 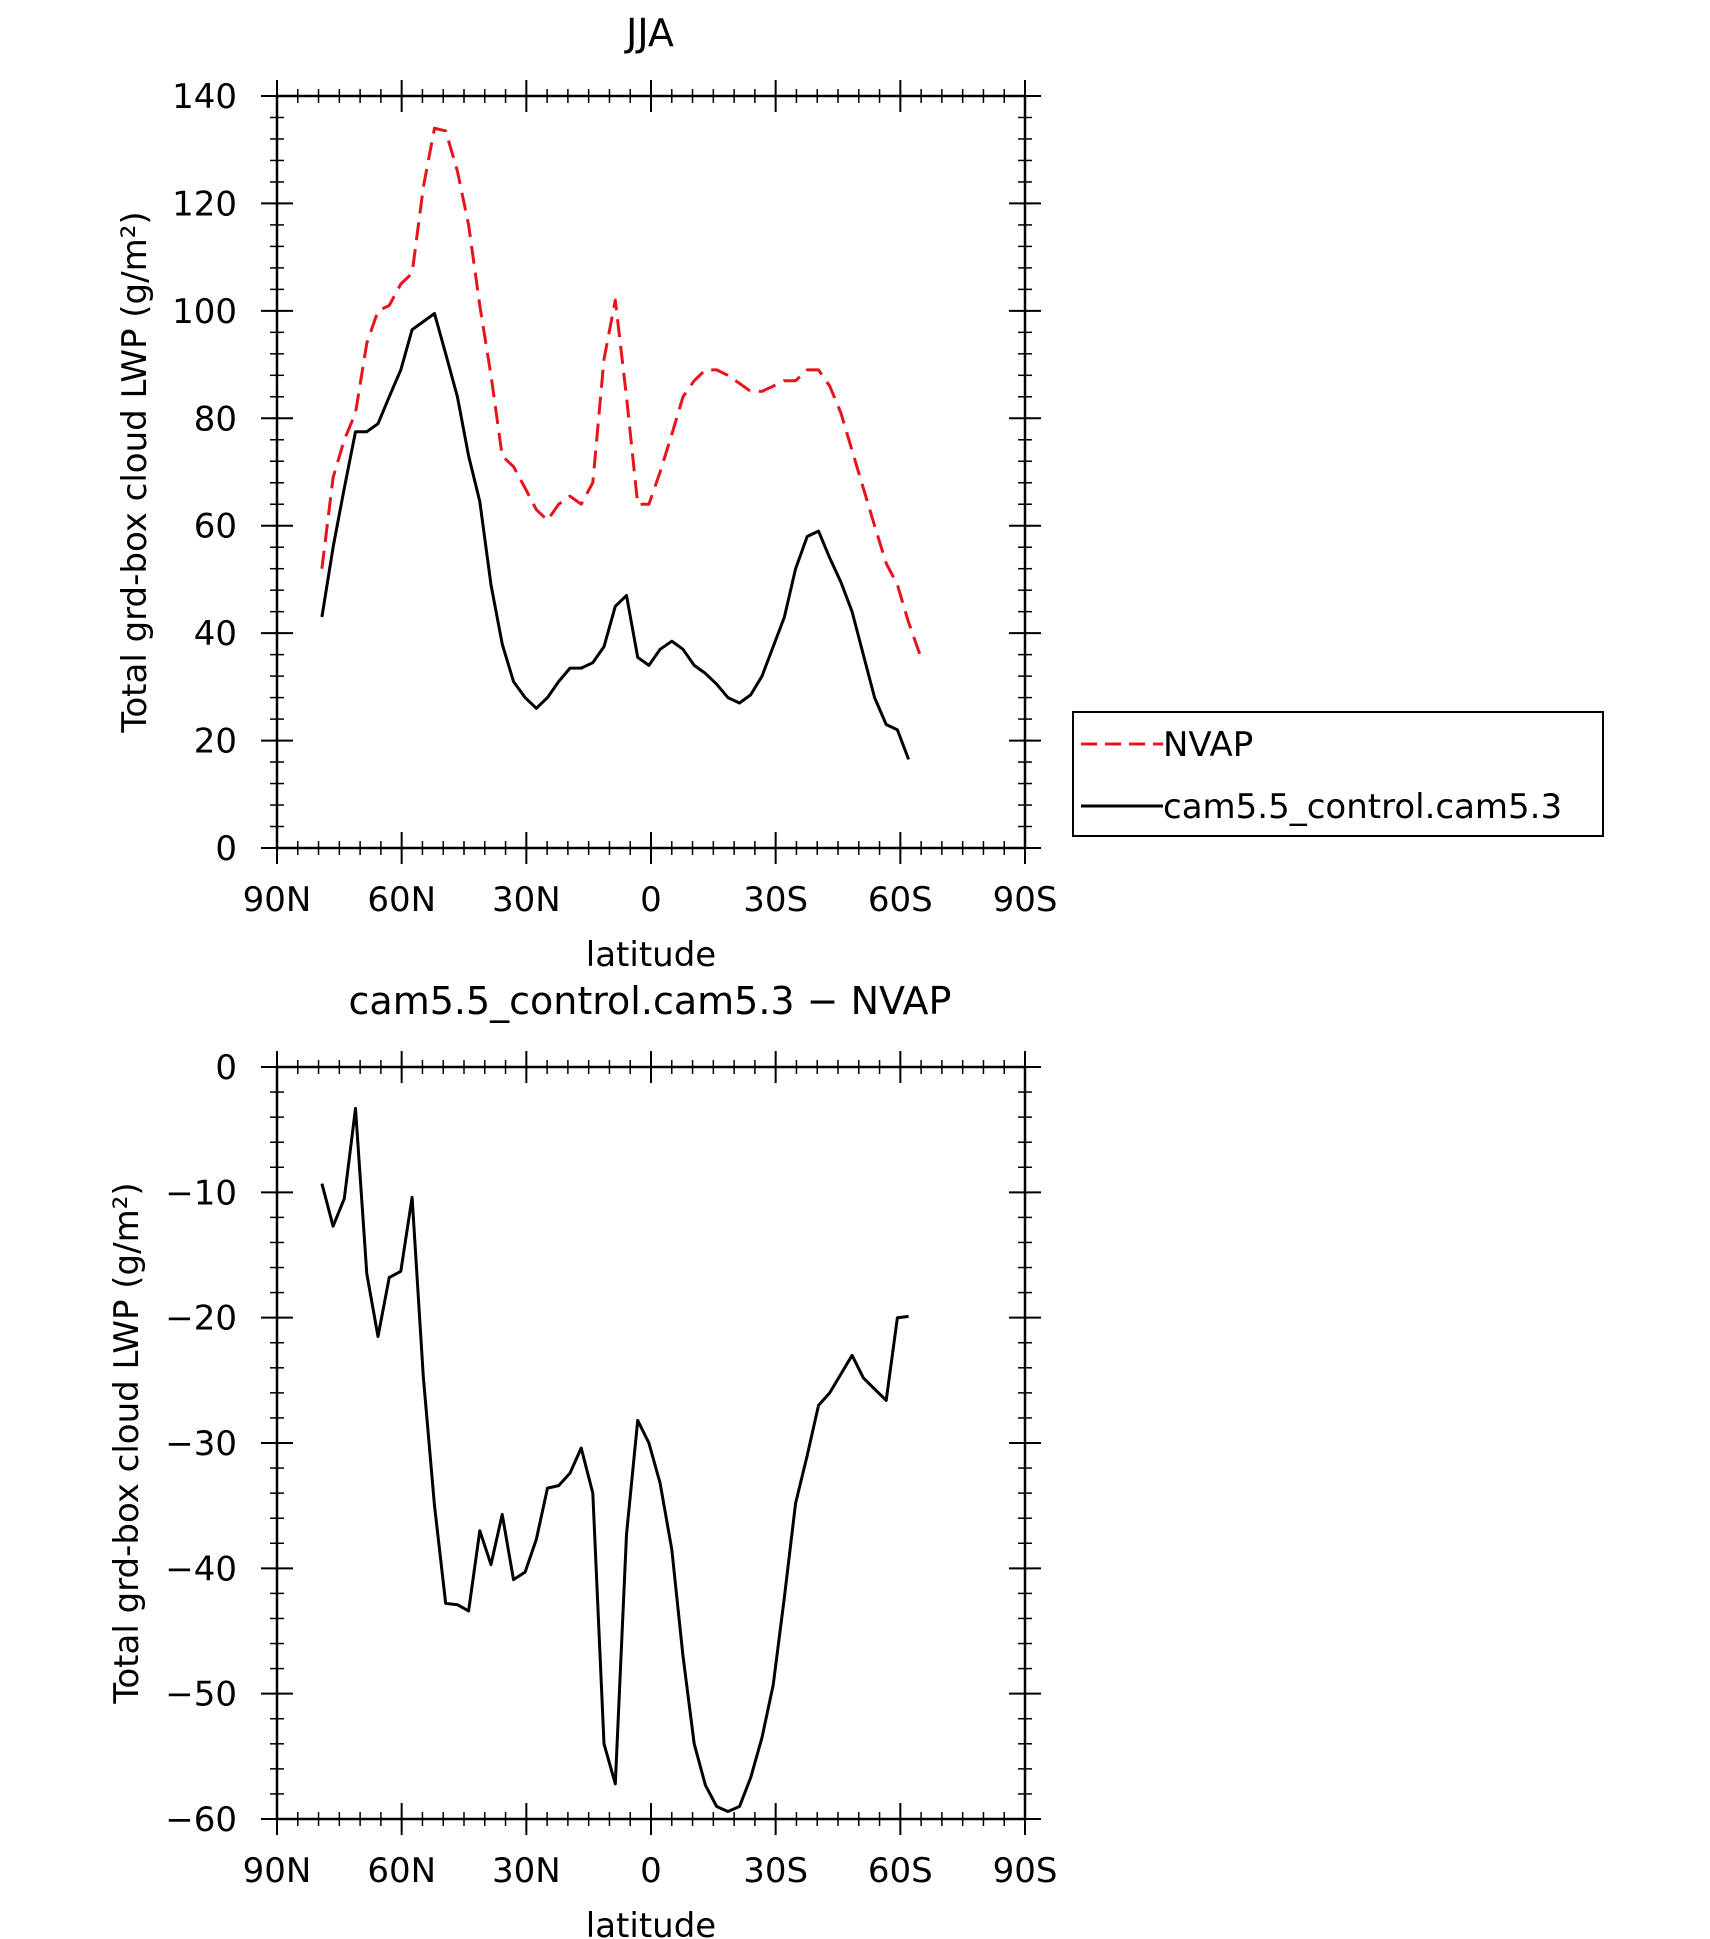 What do you see at coordinates (215, 634) in the screenshot?
I see `top-y-tick-label: 40` at bounding box center [215, 634].